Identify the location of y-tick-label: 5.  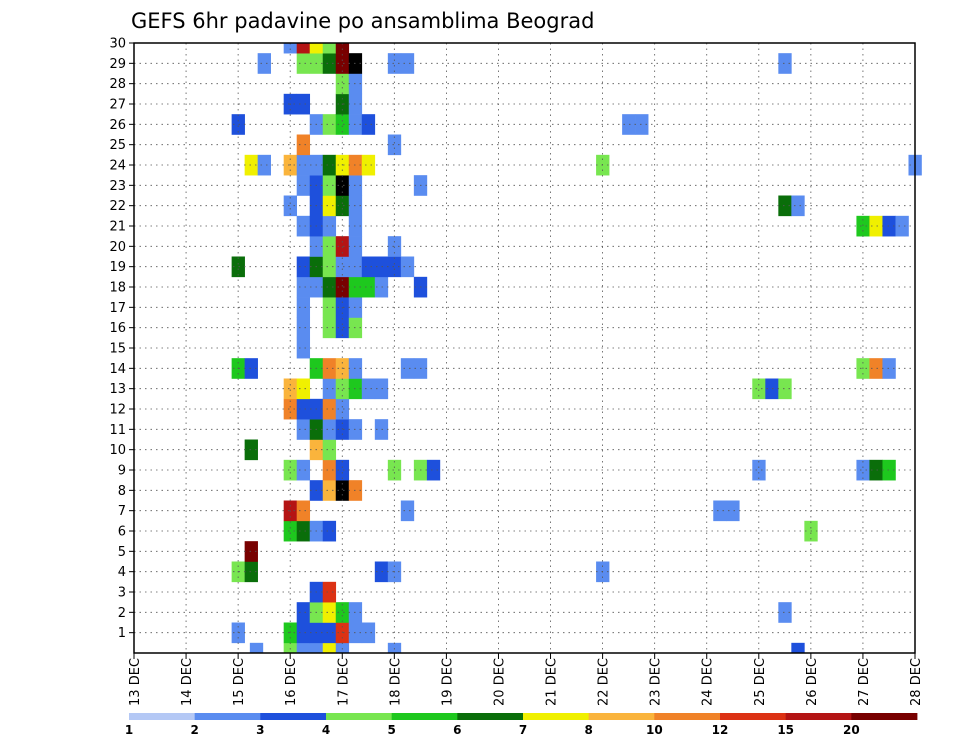
(122, 552).